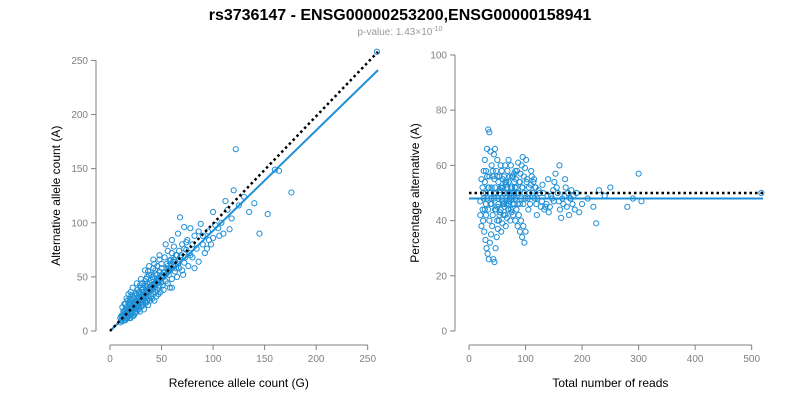 The image size is (800, 400). Describe the element at coordinates (79, 223) in the screenshot. I see `left-y-tick-label: 100` at that location.